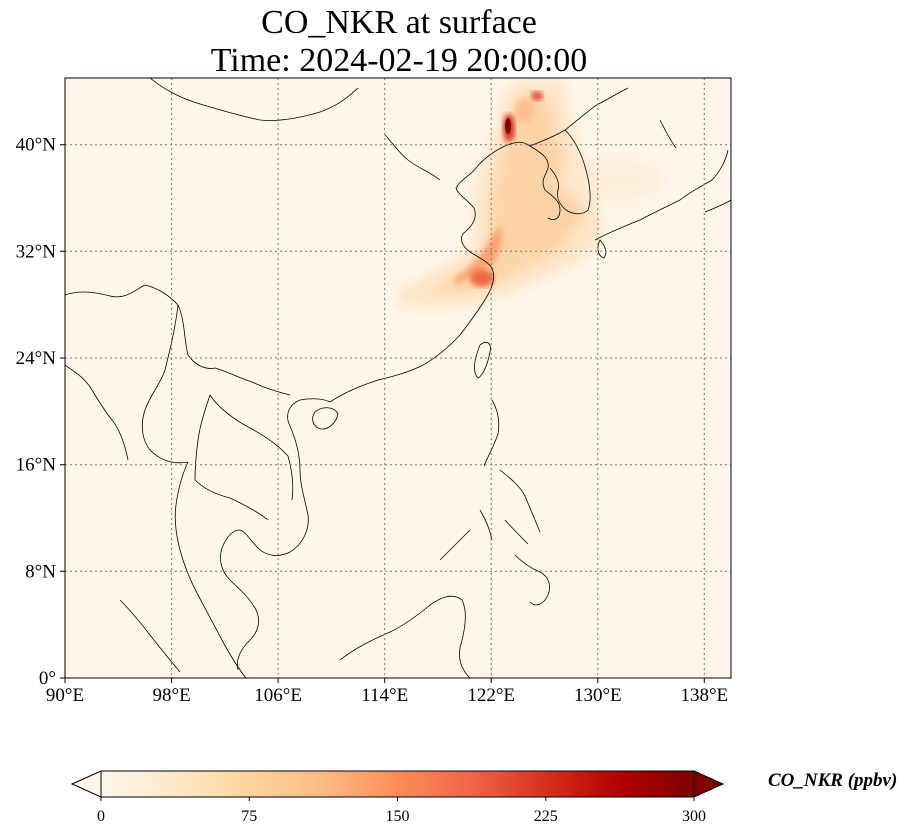  Describe the element at coordinates (491, 695) in the screenshot. I see `x-tick-label: 122°E` at that location.